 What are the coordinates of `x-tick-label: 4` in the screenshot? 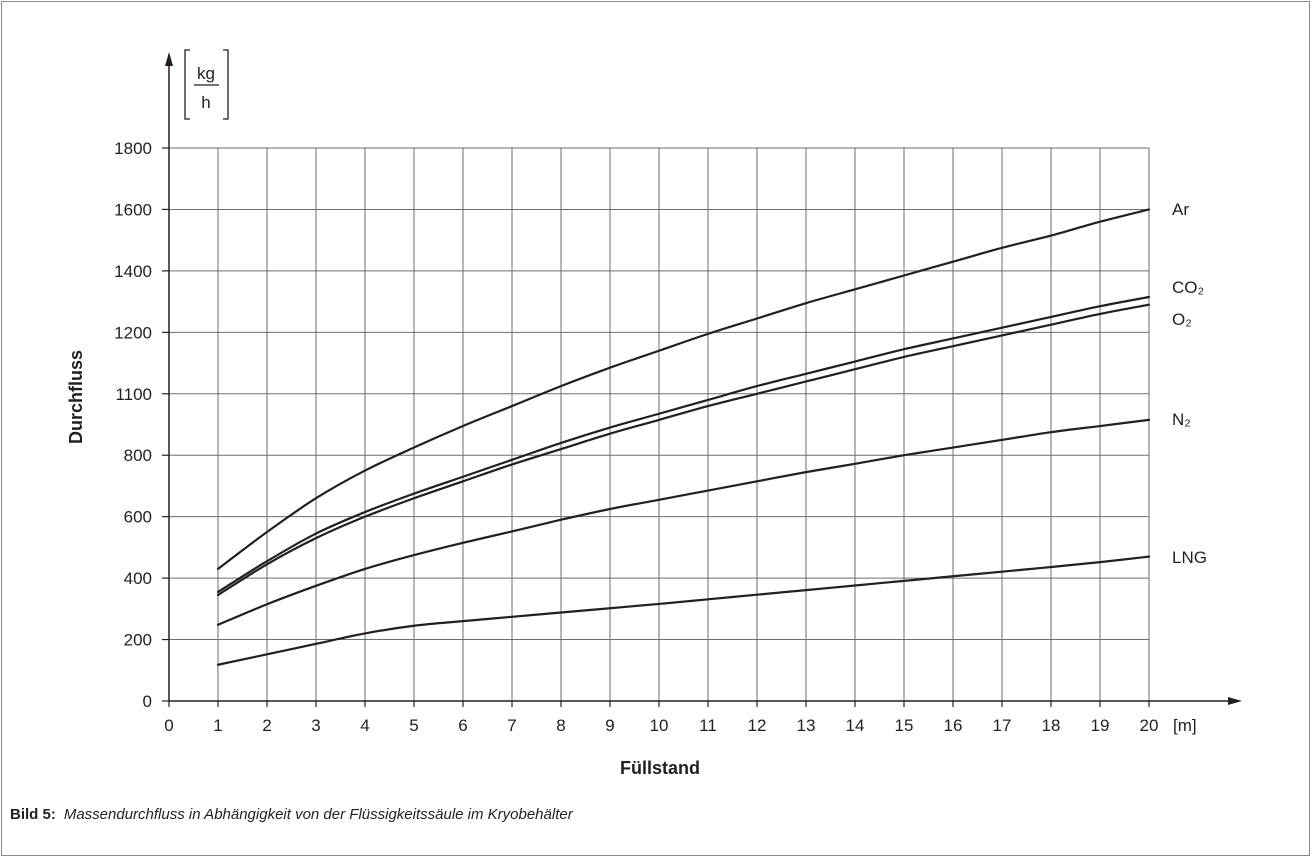 It's located at (364, 725).